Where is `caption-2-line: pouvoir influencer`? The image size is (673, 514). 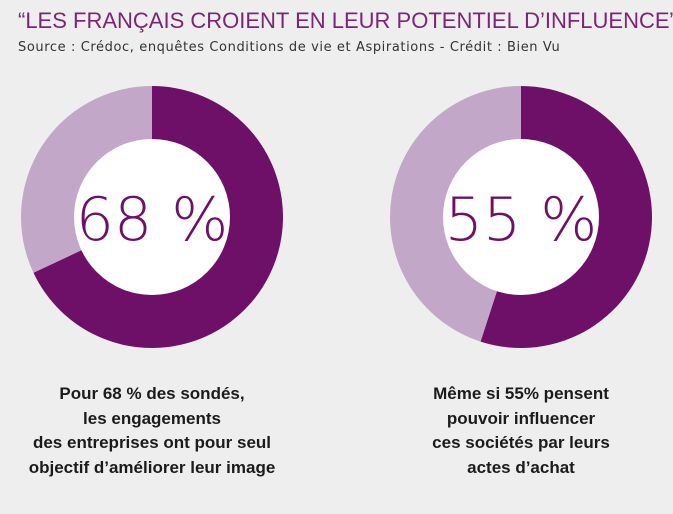
caption-2-line: pouvoir influencer is located at coordinates (521, 418).